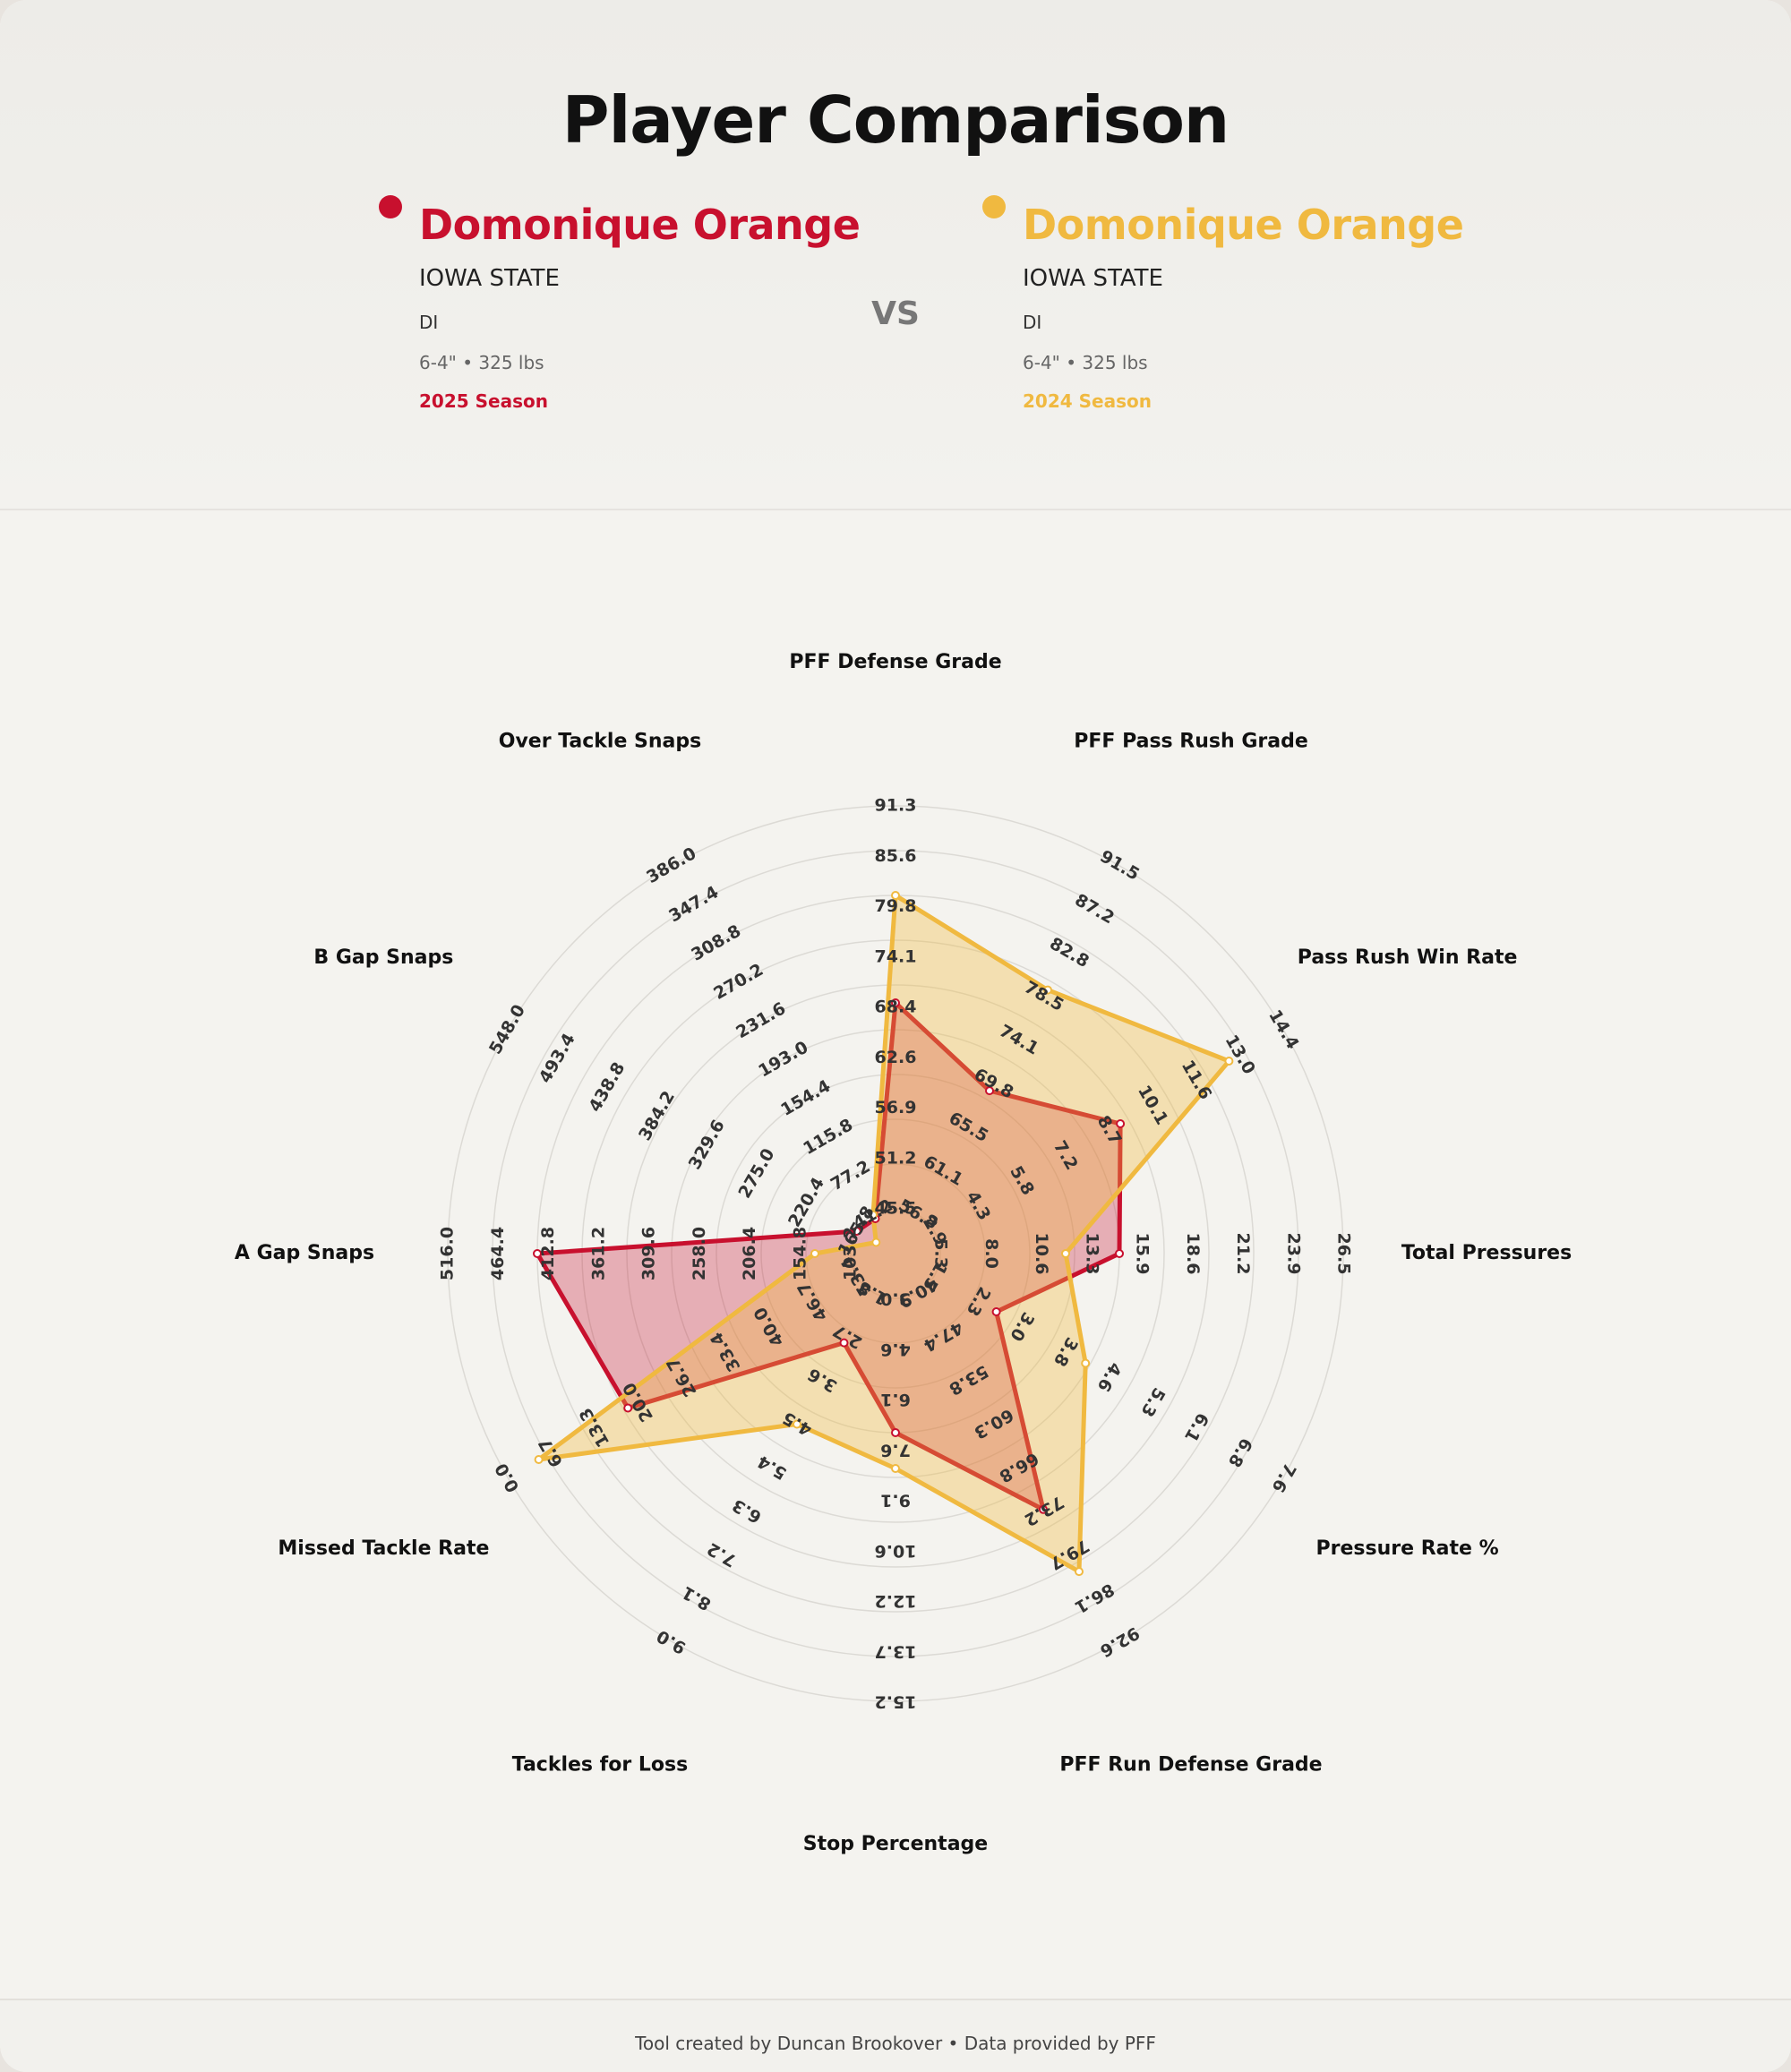 This screenshot has height=2072, width=1791. I want to click on axis-tick-label: 206.4, so click(749, 1253).